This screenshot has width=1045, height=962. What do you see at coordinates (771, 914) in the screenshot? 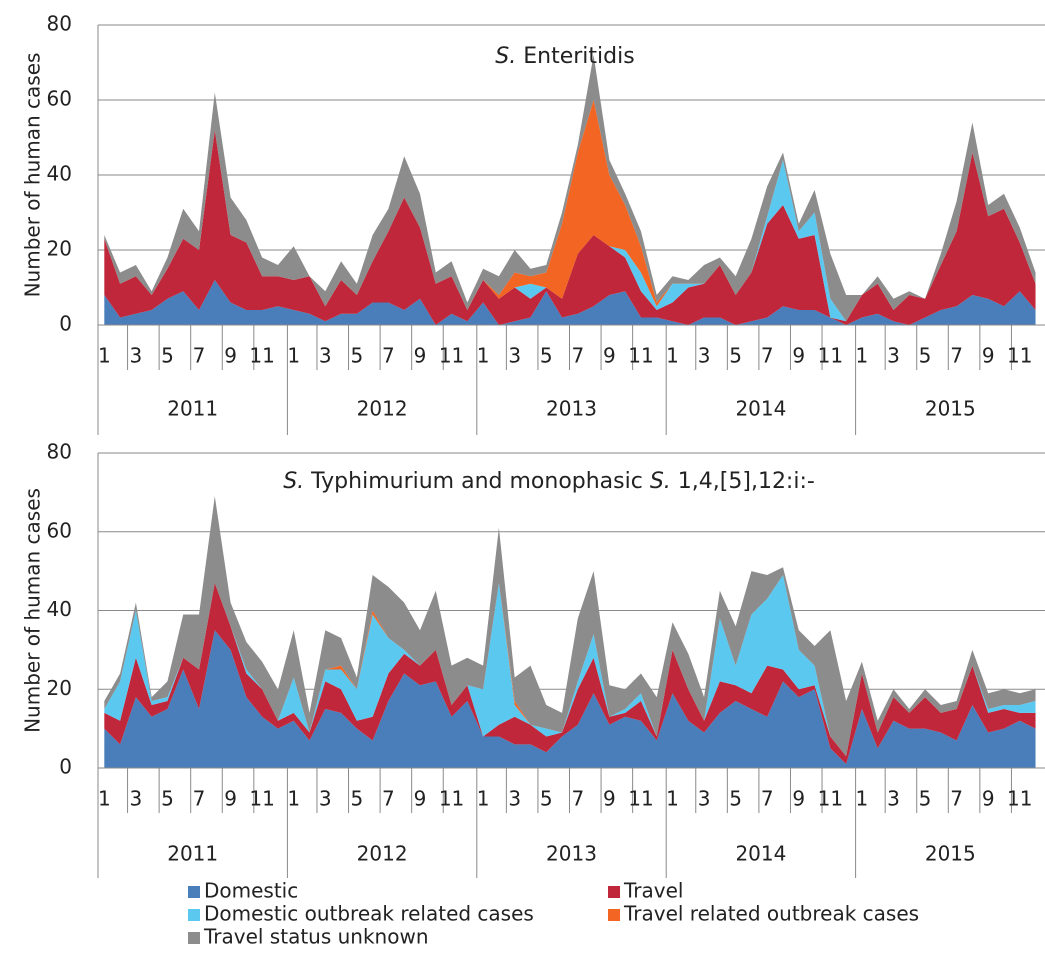
I see `legend-label: Travel related outbreak cases` at bounding box center [771, 914].